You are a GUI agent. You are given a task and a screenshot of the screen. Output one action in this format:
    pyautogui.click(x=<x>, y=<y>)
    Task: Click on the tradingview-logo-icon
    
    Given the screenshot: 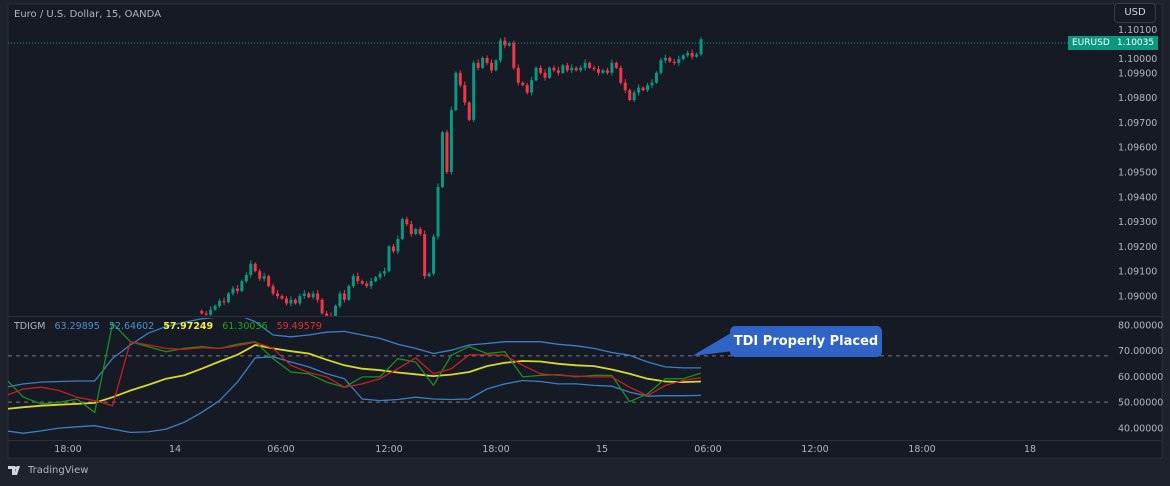 What is the action you would take?
    pyautogui.click(x=14, y=470)
    